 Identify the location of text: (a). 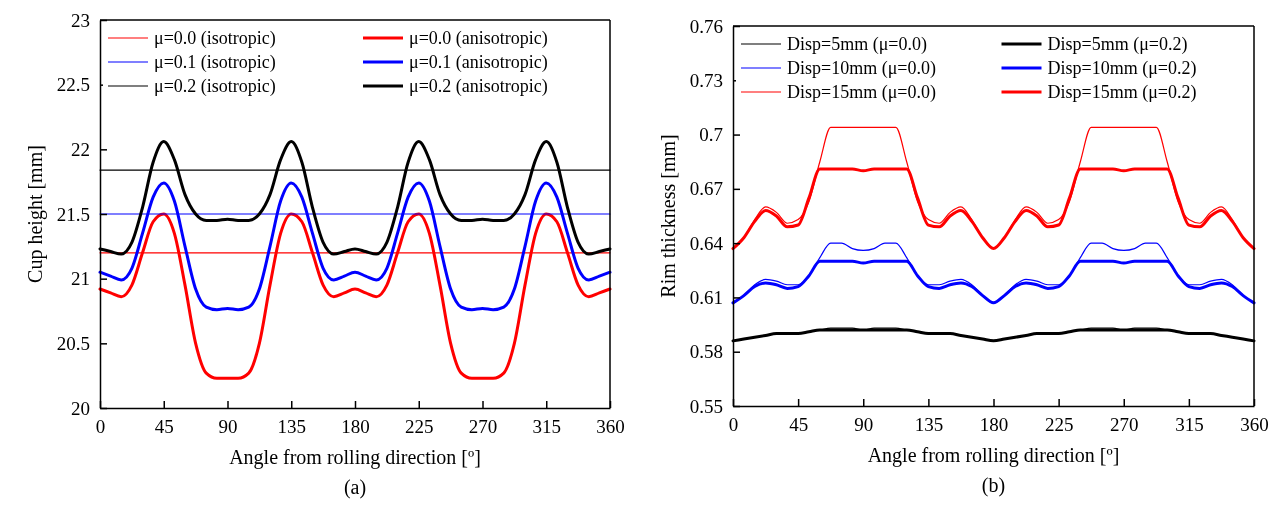
(355, 487).